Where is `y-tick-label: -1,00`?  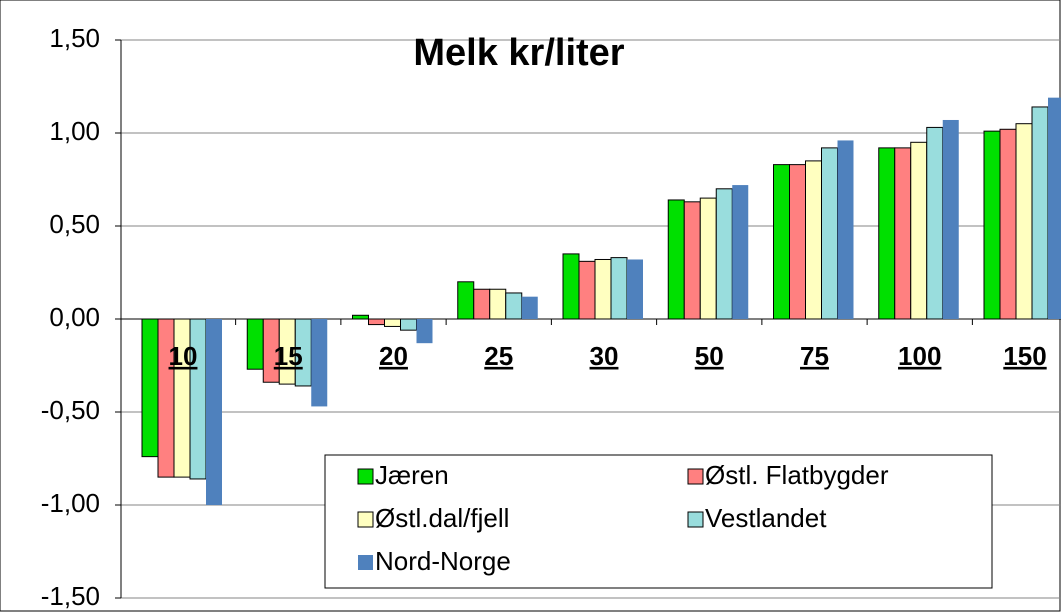
y-tick-label: -1,00 is located at coordinates (70, 503).